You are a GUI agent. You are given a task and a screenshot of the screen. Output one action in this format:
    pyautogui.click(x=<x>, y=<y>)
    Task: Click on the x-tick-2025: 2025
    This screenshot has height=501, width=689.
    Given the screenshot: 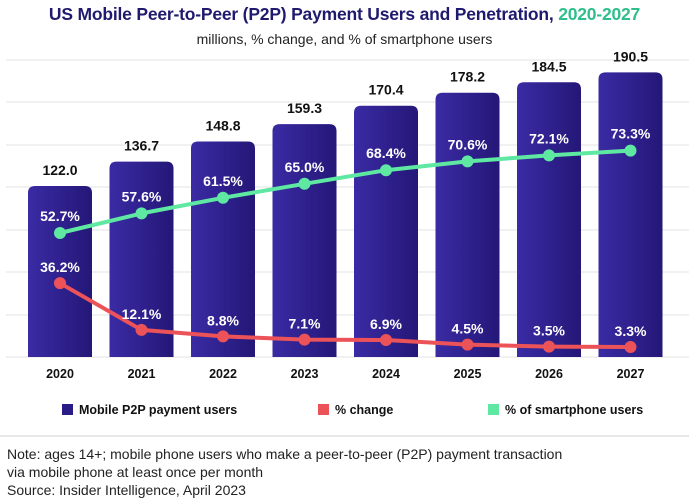 What is the action you would take?
    pyautogui.click(x=468, y=374)
    